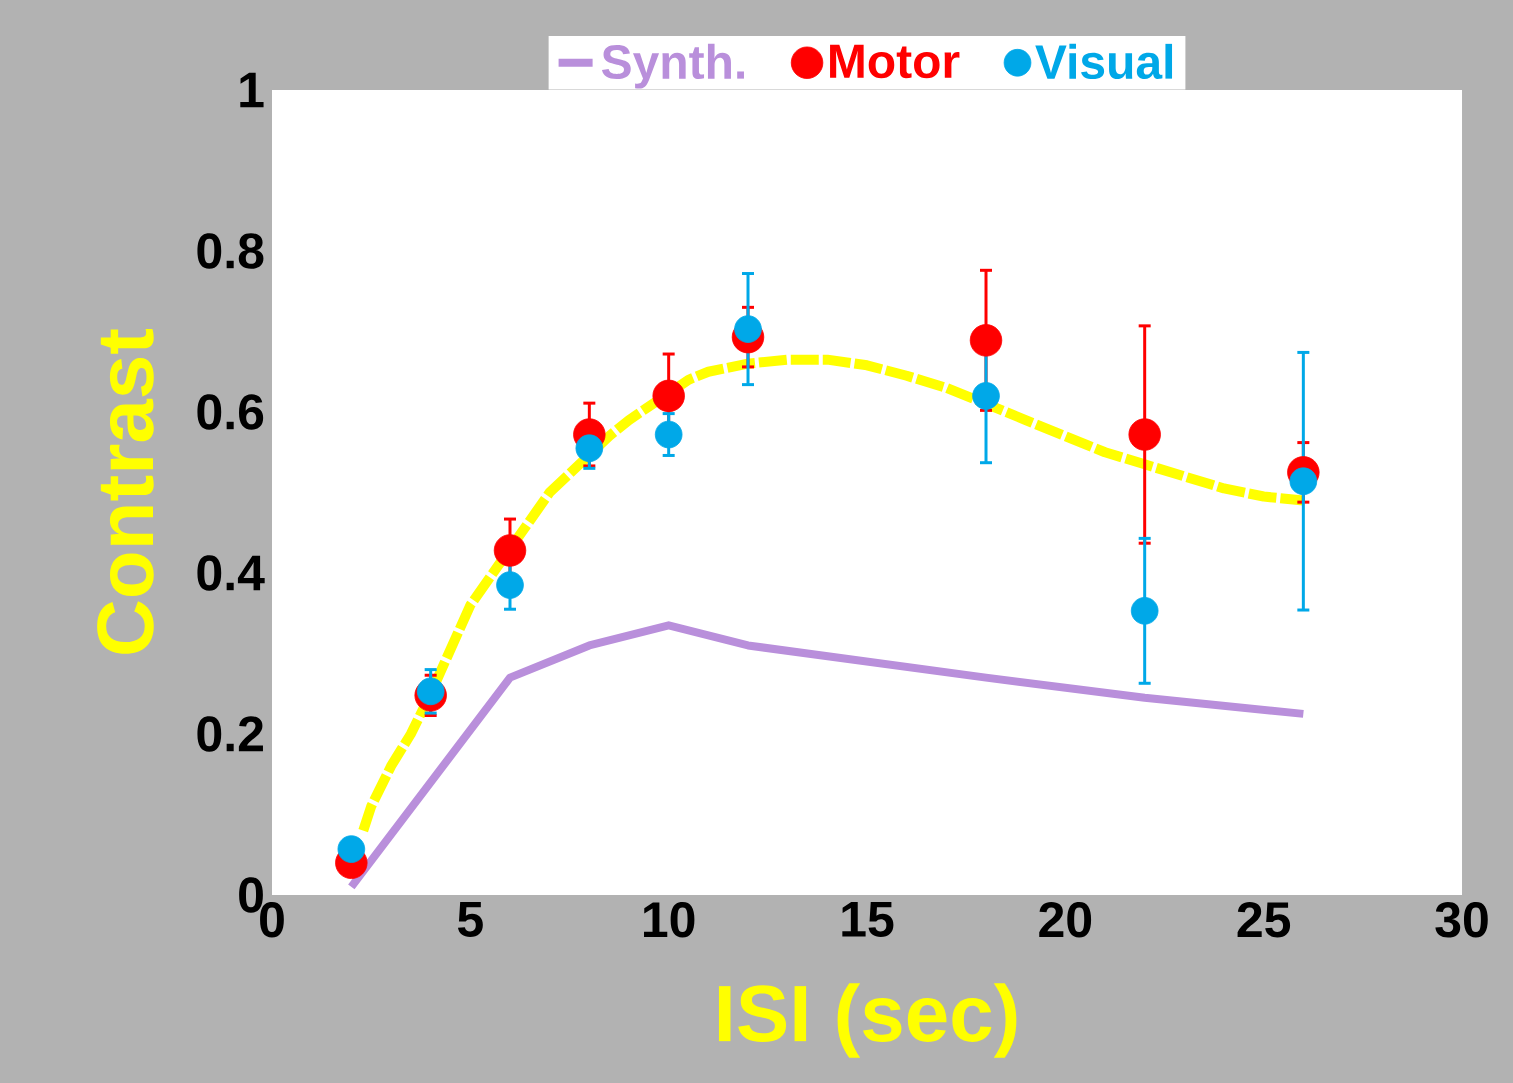 The width and height of the screenshot is (1513, 1083). What do you see at coordinates (1264, 920) in the screenshot?
I see `x-tick-label: 25` at bounding box center [1264, 920].